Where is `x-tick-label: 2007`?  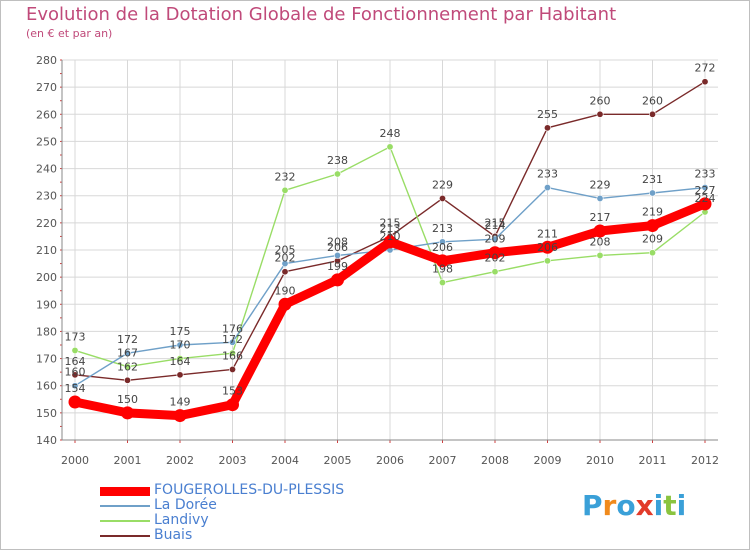 x-tick-label: 2007 is located at coordinates (443, 460).